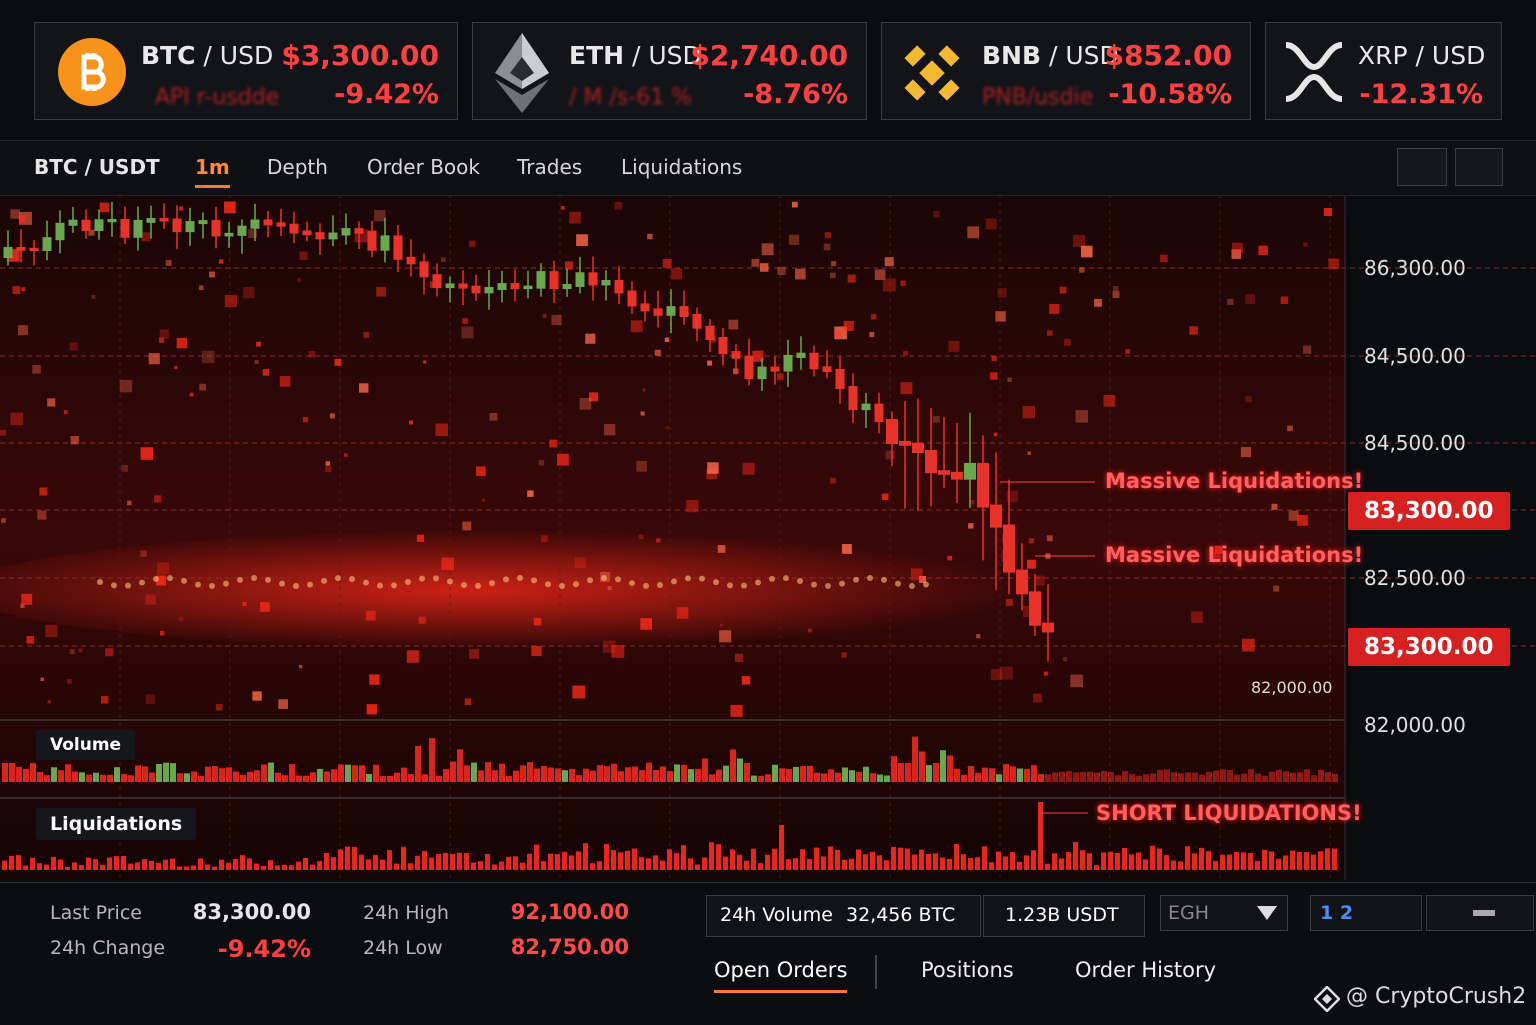 The image size is (1536, 1025). Describe the element at coordinates (1062, 915) in the screenshot. I see `stat-value: 1.23B USDT` at that location.